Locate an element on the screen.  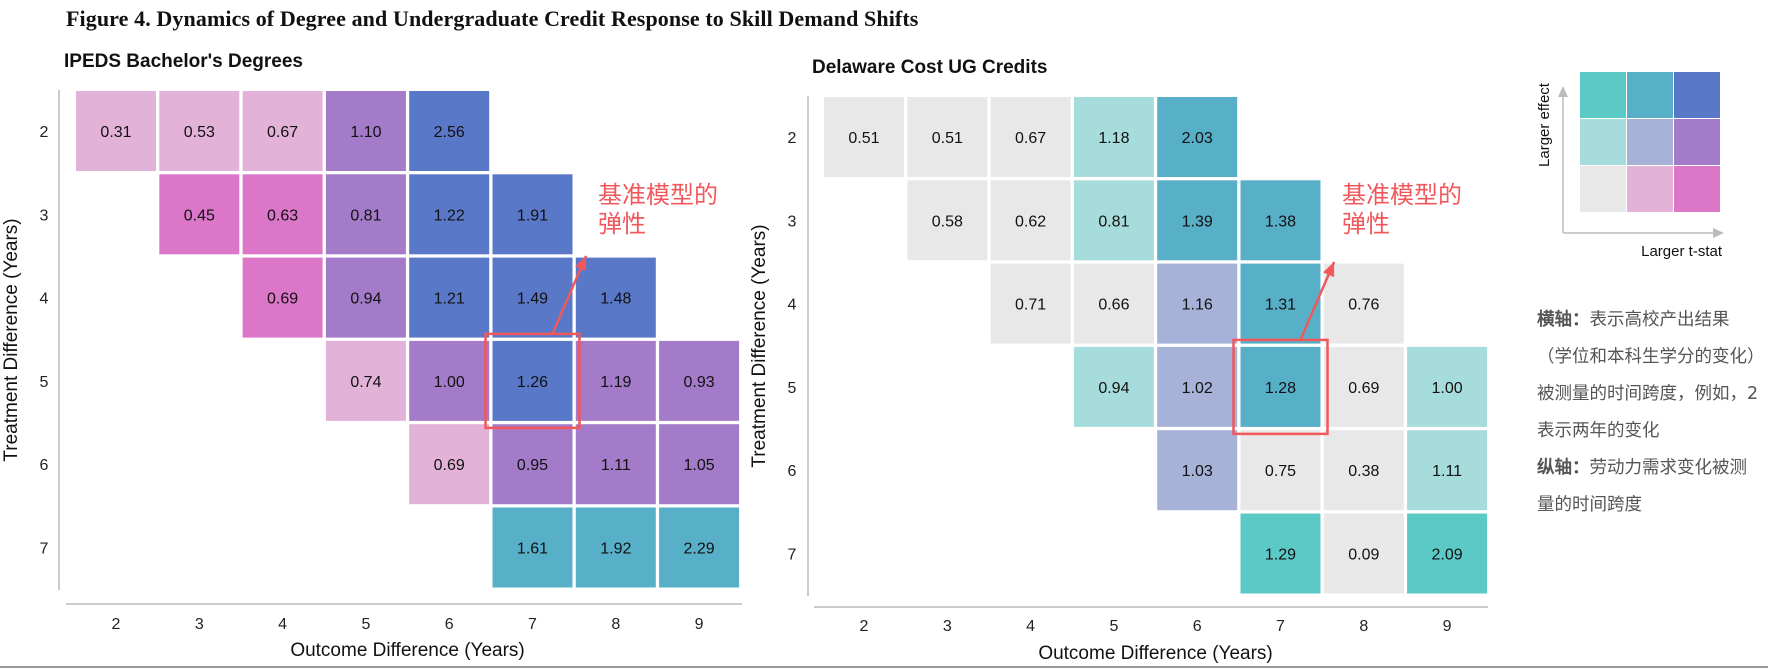
p1-callout-arrow-line is located at coordinates (569, 295).